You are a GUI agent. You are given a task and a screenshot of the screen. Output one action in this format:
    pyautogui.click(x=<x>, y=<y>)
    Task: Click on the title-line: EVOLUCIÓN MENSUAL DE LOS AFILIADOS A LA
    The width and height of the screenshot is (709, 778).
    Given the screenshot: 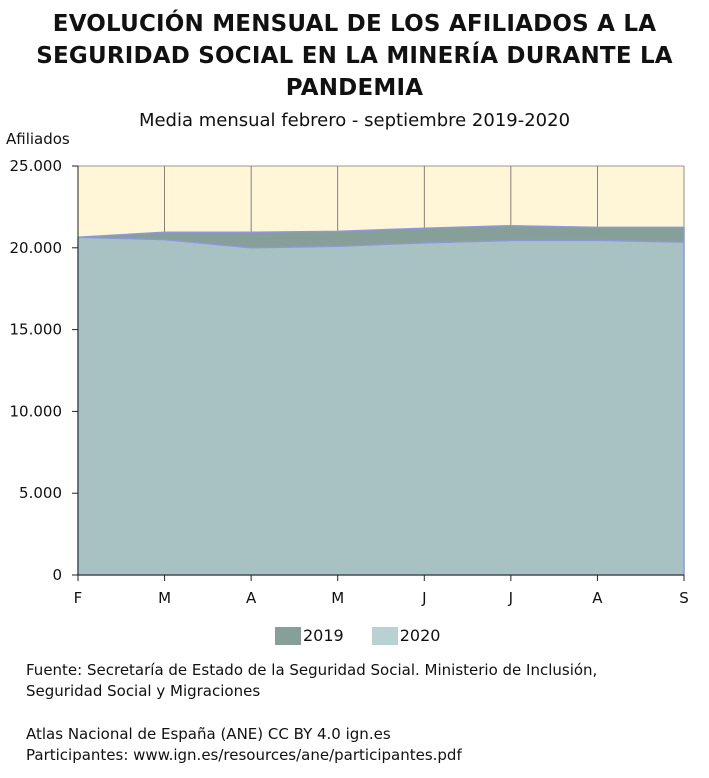 What is the action you would take?
    pyautogui.click(x=354, y=24)
    